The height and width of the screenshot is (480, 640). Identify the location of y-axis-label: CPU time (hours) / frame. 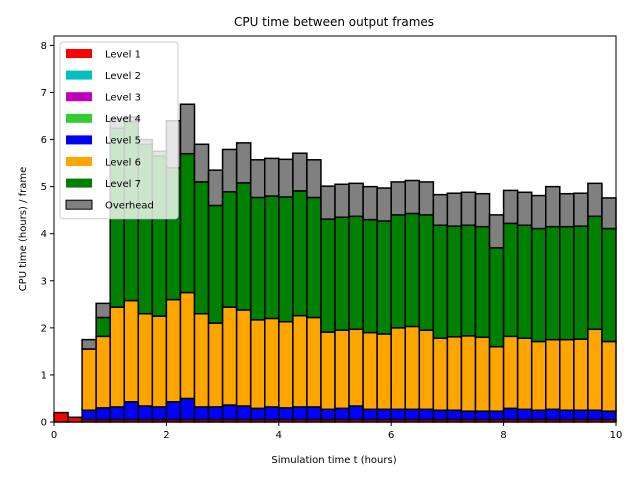
(23, 229).